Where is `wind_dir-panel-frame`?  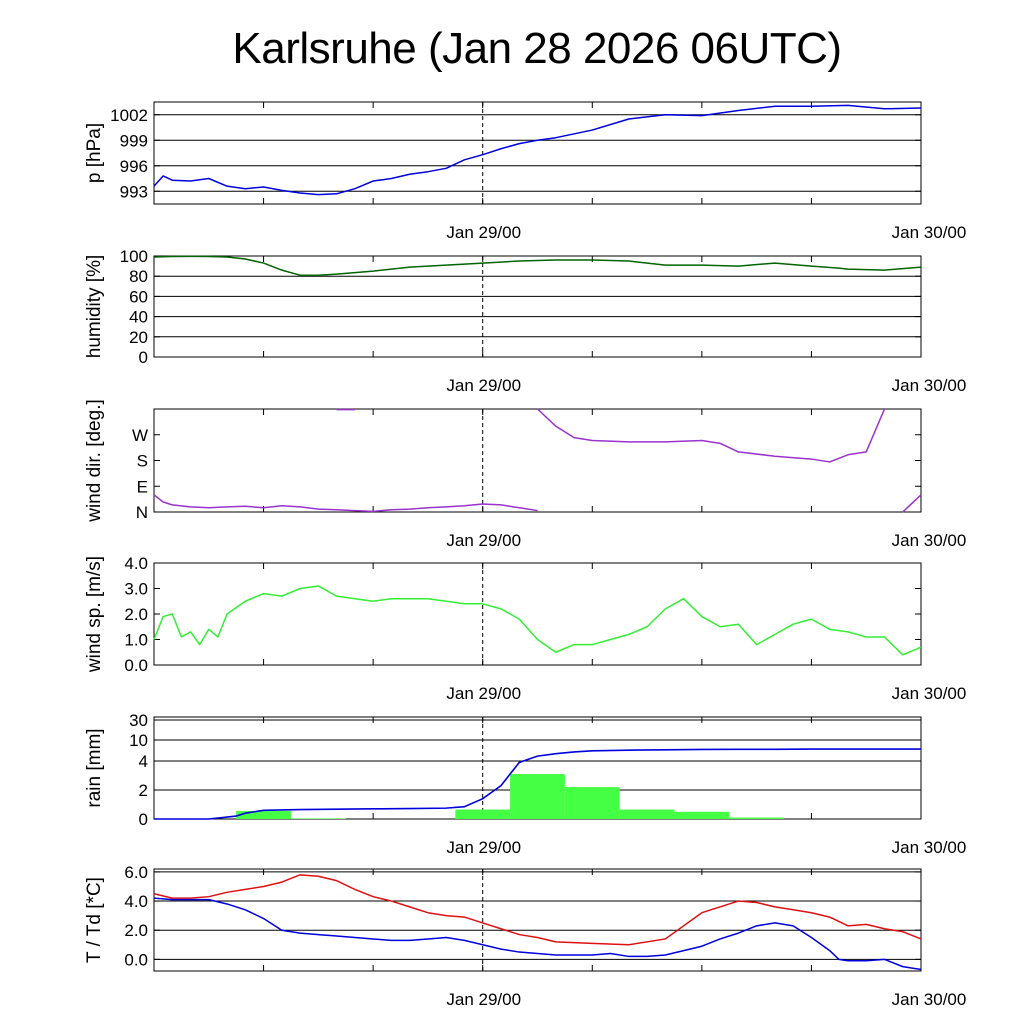 wind_dir-panel-frame is located at coordinates (537, 460).